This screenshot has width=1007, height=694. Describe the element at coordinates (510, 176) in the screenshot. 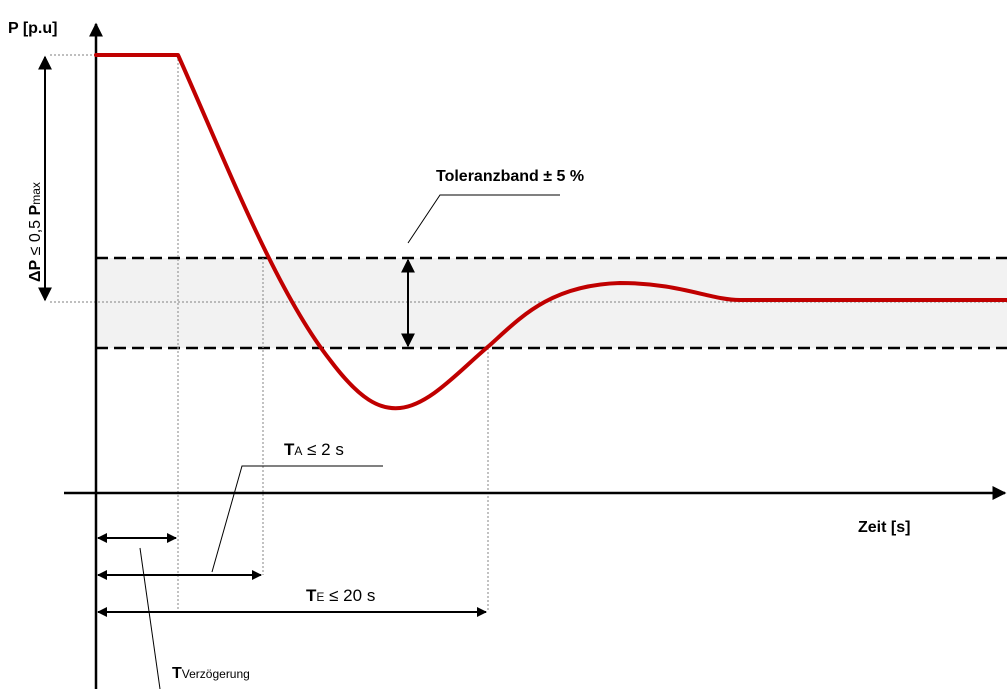

I see `tolerance-band-label: Toleranzband ± 5 %` at that location.